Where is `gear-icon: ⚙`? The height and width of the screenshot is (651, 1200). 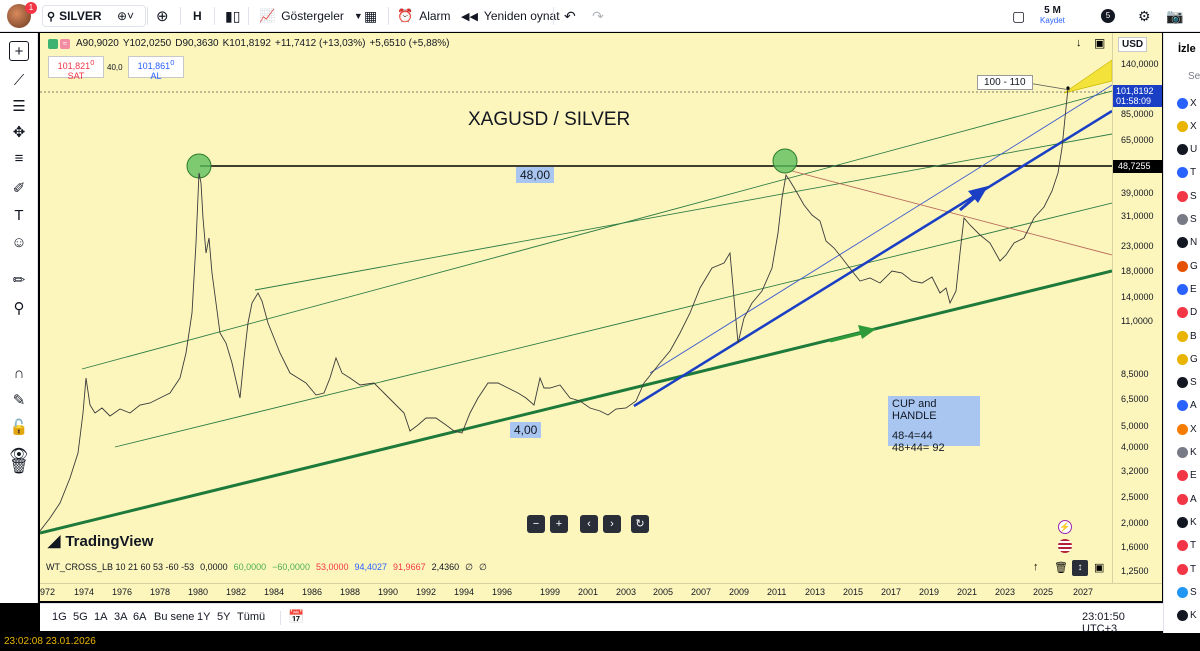 gear-icon: ⚙ is located at coordinates (1144, 15).